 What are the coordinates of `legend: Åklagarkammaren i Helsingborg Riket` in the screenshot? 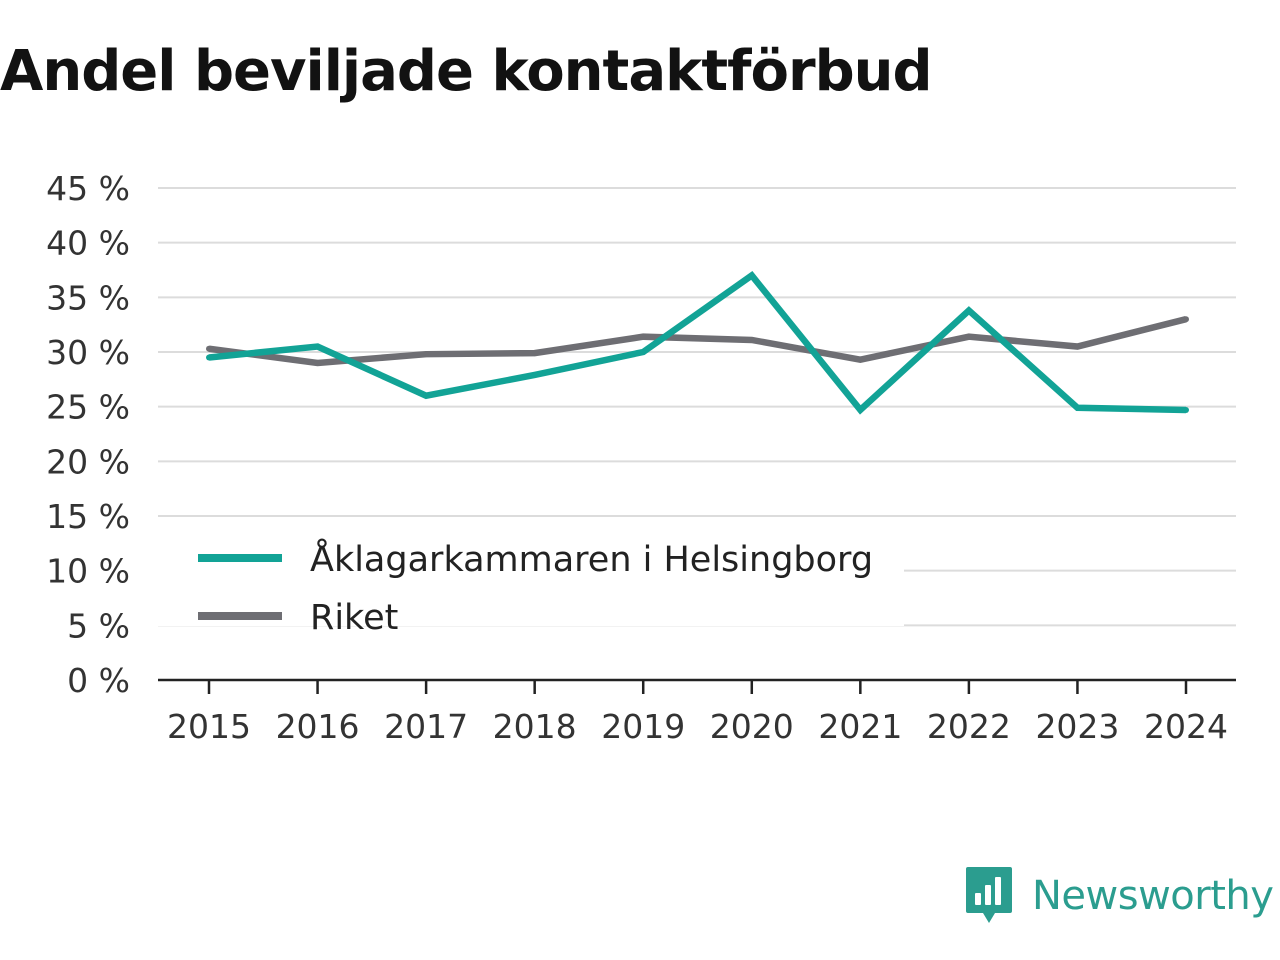 It's located at (531, 579).